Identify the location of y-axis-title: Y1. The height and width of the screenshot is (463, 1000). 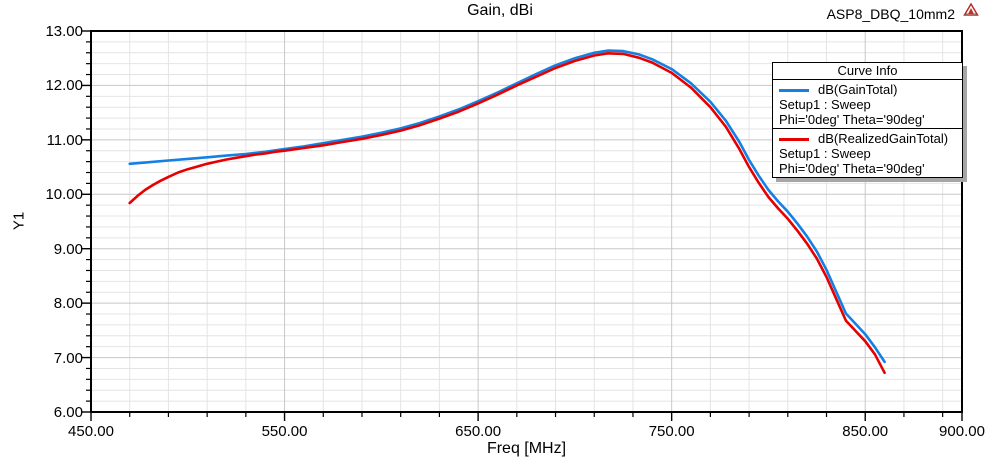
(19, 221).